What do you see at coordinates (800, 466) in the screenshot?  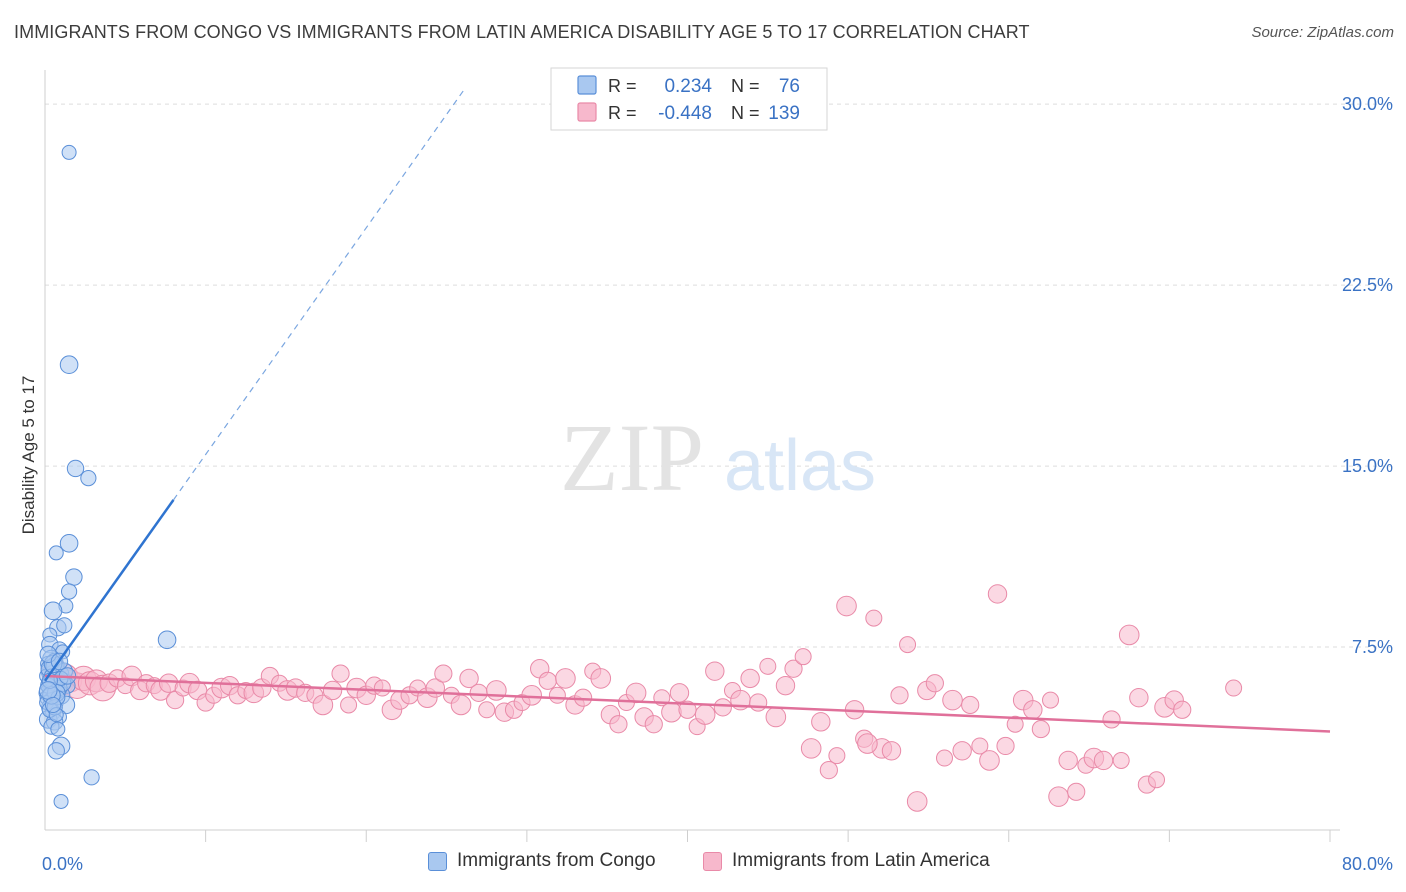 I see `watermark-atlas: atlas` at bounding box center [800, 466].